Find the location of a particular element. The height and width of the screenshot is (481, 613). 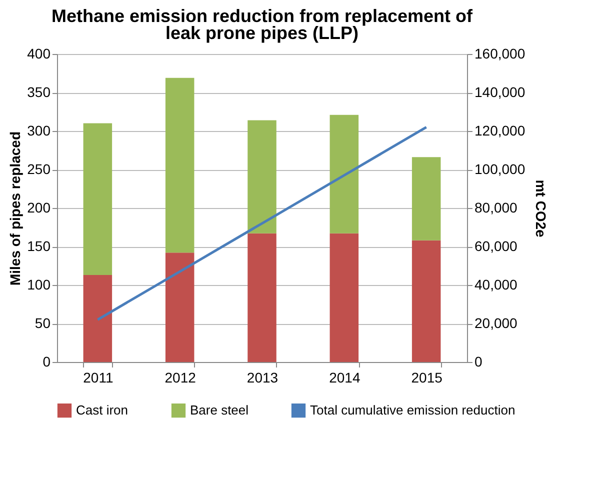

legend-label: Cast iron is located at coordinates (102, 410).